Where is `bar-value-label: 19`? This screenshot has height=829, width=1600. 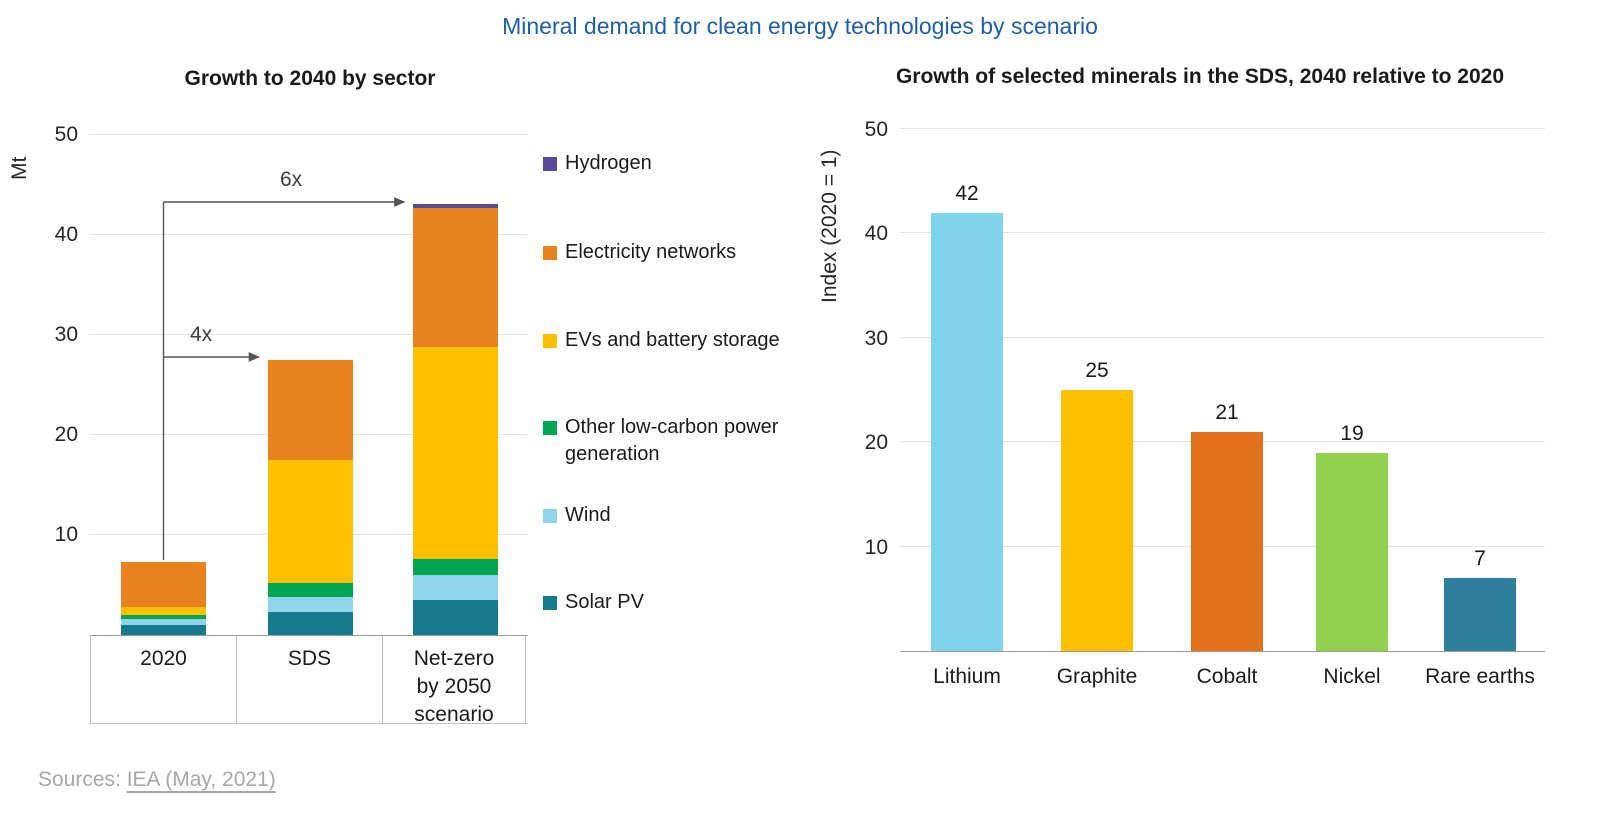
bar-value-label: 19 is located at coordinates (1352, 433).